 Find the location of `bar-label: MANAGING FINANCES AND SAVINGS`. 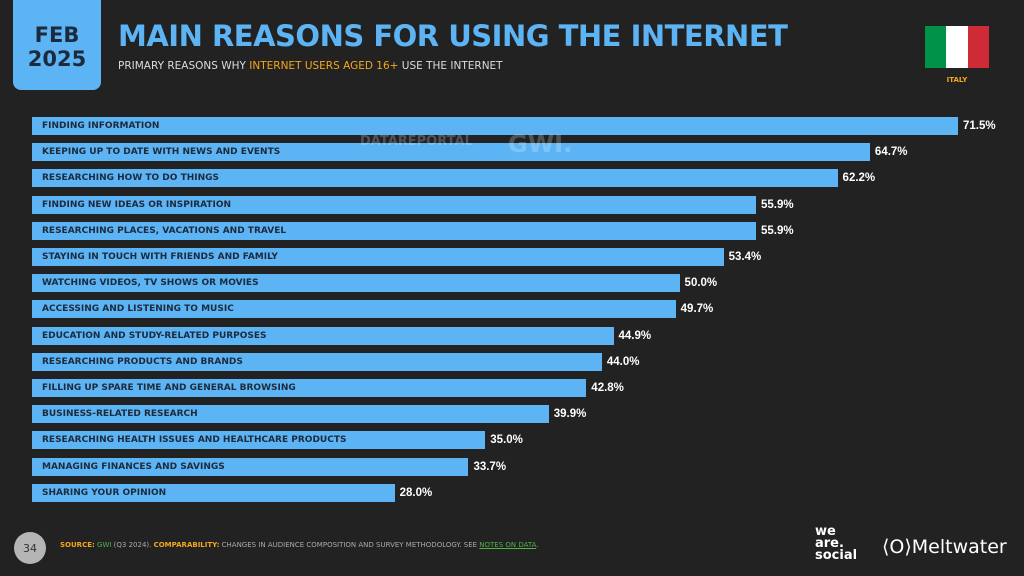

bar-label: MANAGING FINANCES AND SAVINGS is located at coordinates (133, 466).